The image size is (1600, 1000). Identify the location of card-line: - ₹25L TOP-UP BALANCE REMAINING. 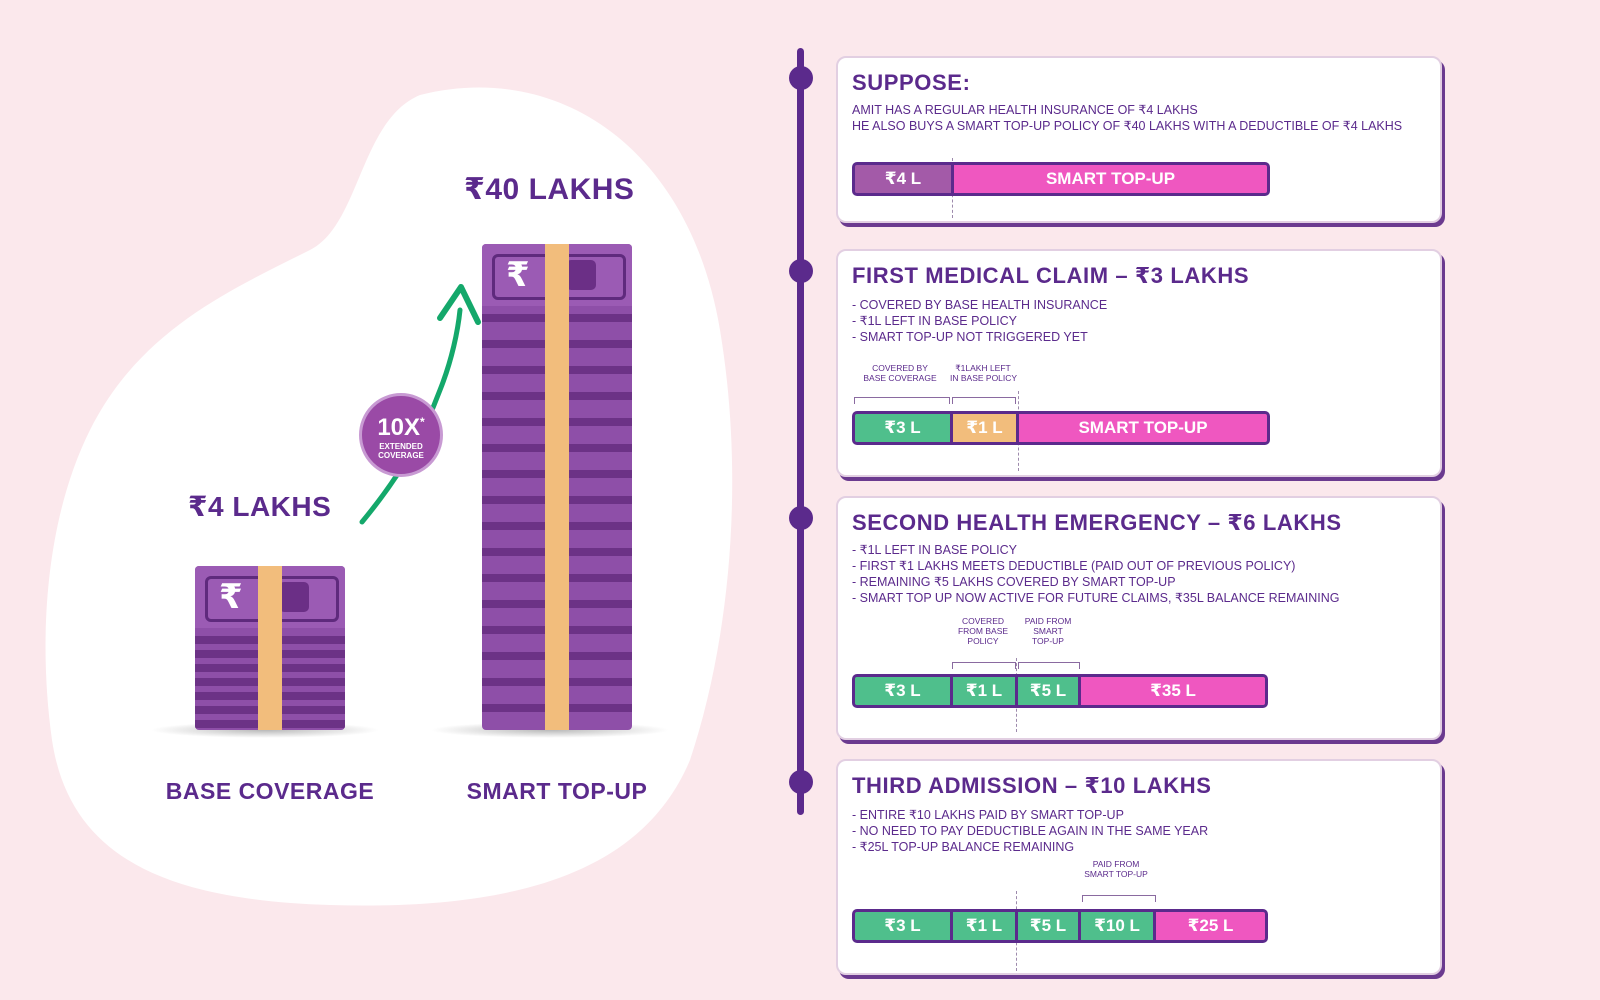
(963, 847).